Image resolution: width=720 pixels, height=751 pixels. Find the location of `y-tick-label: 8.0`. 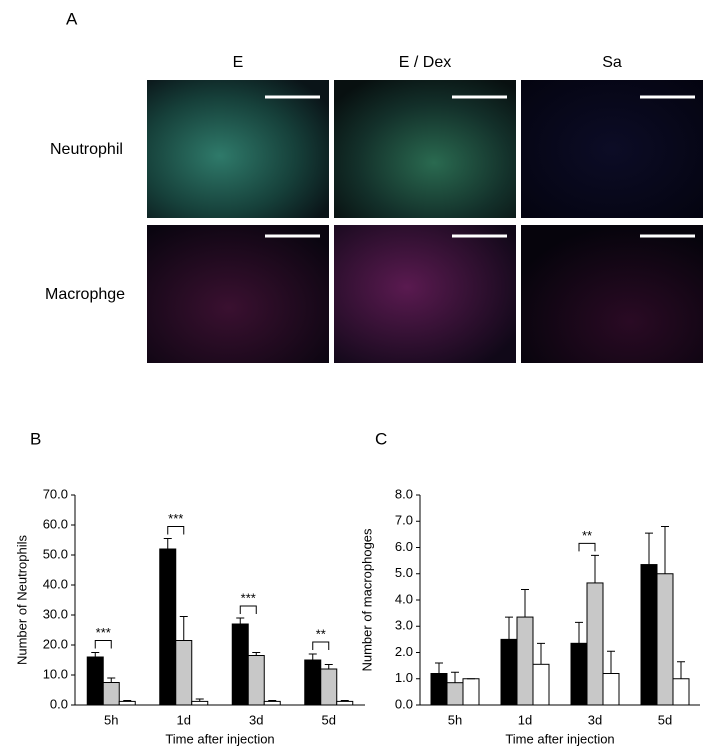

y-tick-label: 8.0 is located at coordinates (404, 493).